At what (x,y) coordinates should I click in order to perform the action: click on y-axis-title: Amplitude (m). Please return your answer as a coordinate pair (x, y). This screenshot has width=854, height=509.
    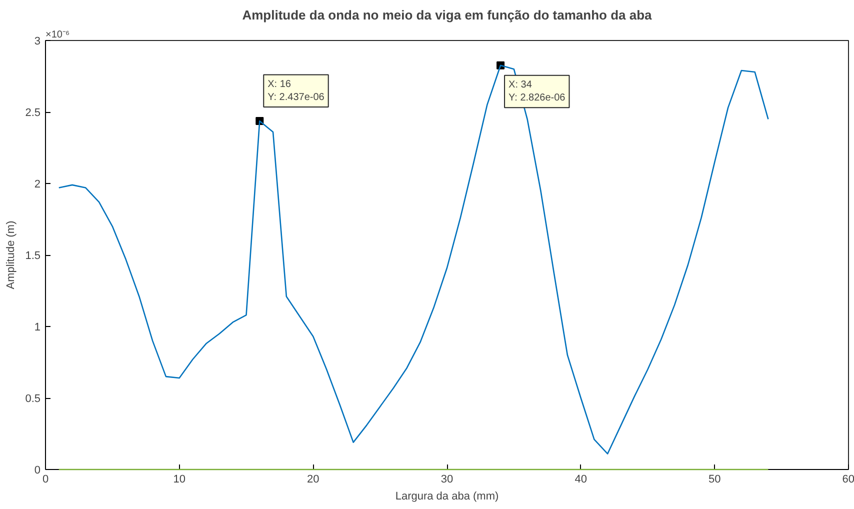
    Looking at the image, I should click on (11, 255).